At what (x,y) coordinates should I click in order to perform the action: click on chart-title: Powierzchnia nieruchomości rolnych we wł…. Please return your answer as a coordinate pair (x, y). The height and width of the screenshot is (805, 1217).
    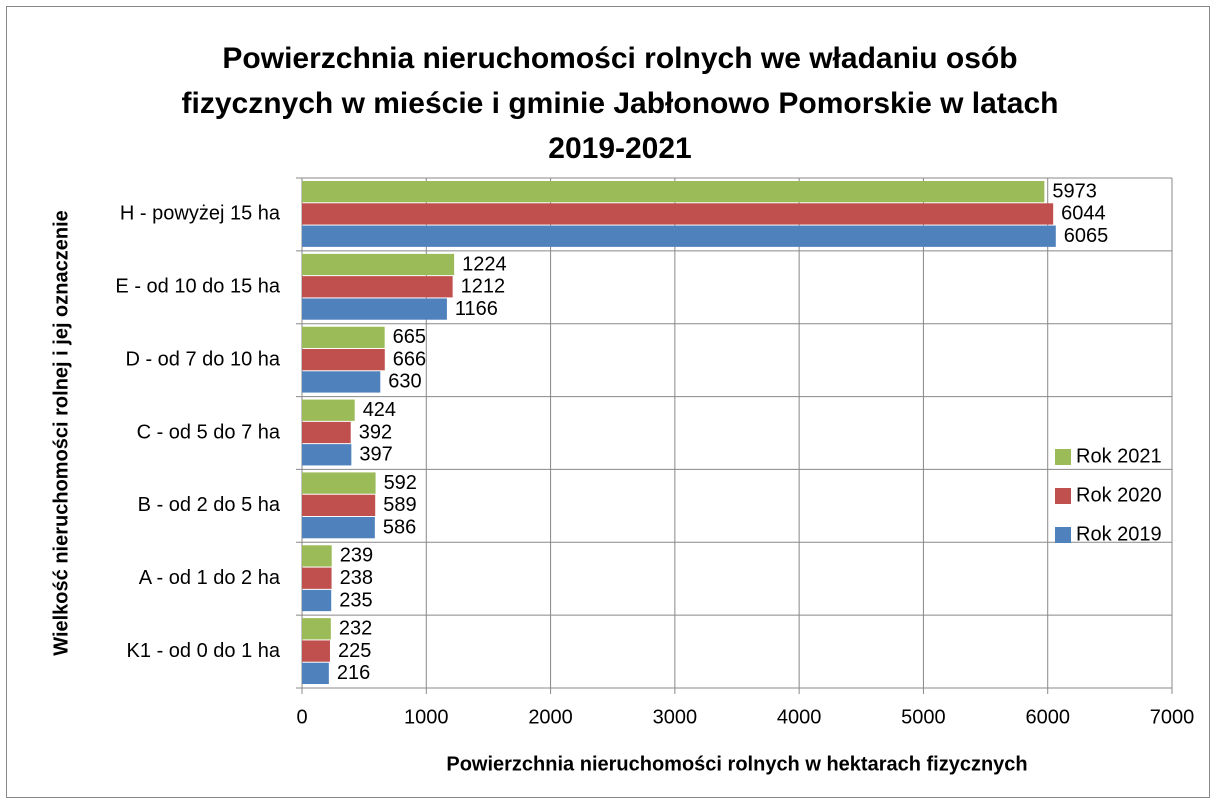
    Looking at the image, I should click on (619, 58).